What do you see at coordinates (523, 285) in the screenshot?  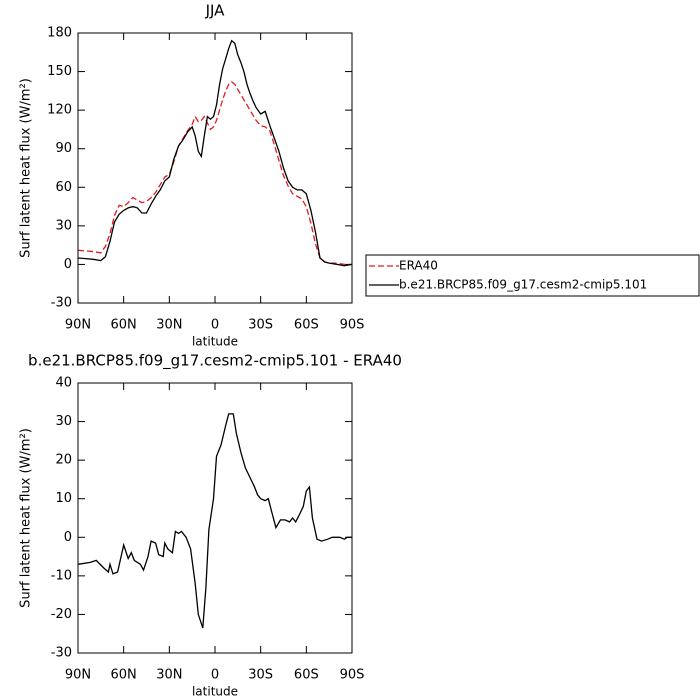 I see `legend-label: b.e21.BRCP85.f09_g17.cesm2-cmip5.101` at bounding box center [523, 285].